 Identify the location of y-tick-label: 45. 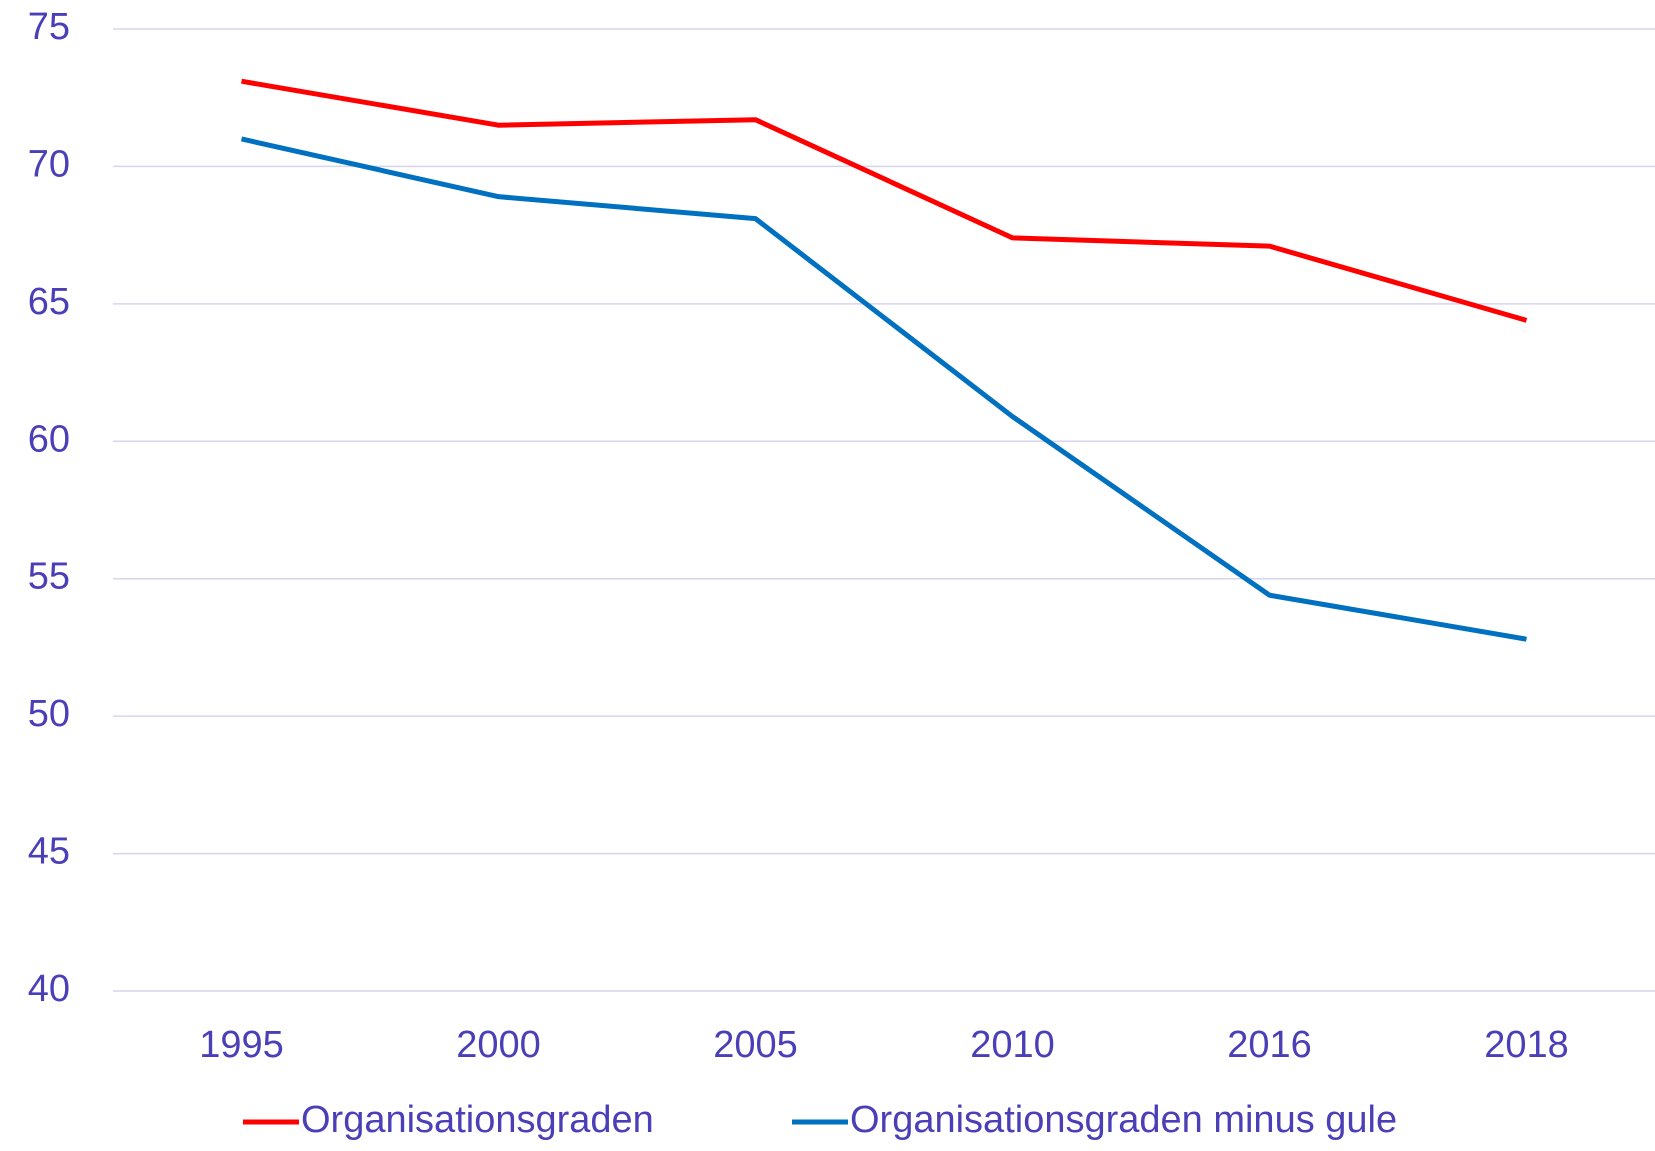
(49, 852).